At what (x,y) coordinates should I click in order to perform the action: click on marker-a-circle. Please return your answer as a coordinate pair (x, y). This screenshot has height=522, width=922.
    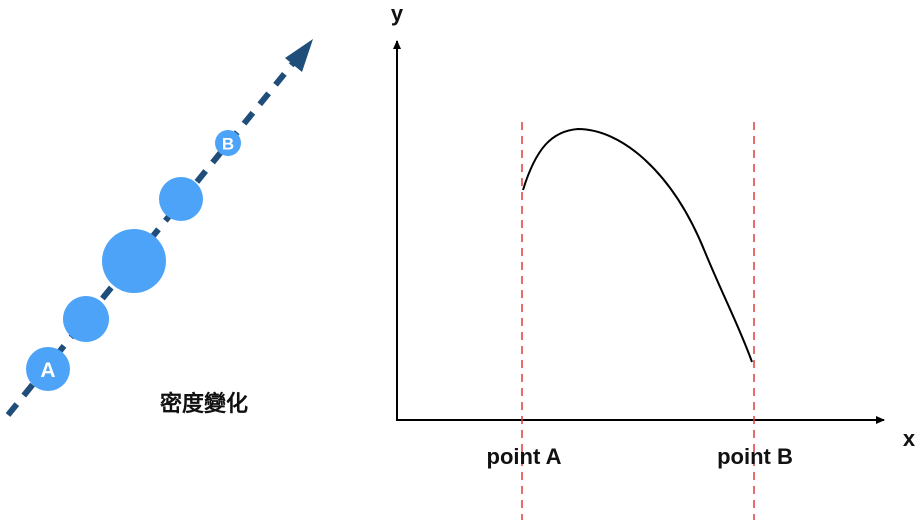
    Looking at the image, I should click on (48, 369).